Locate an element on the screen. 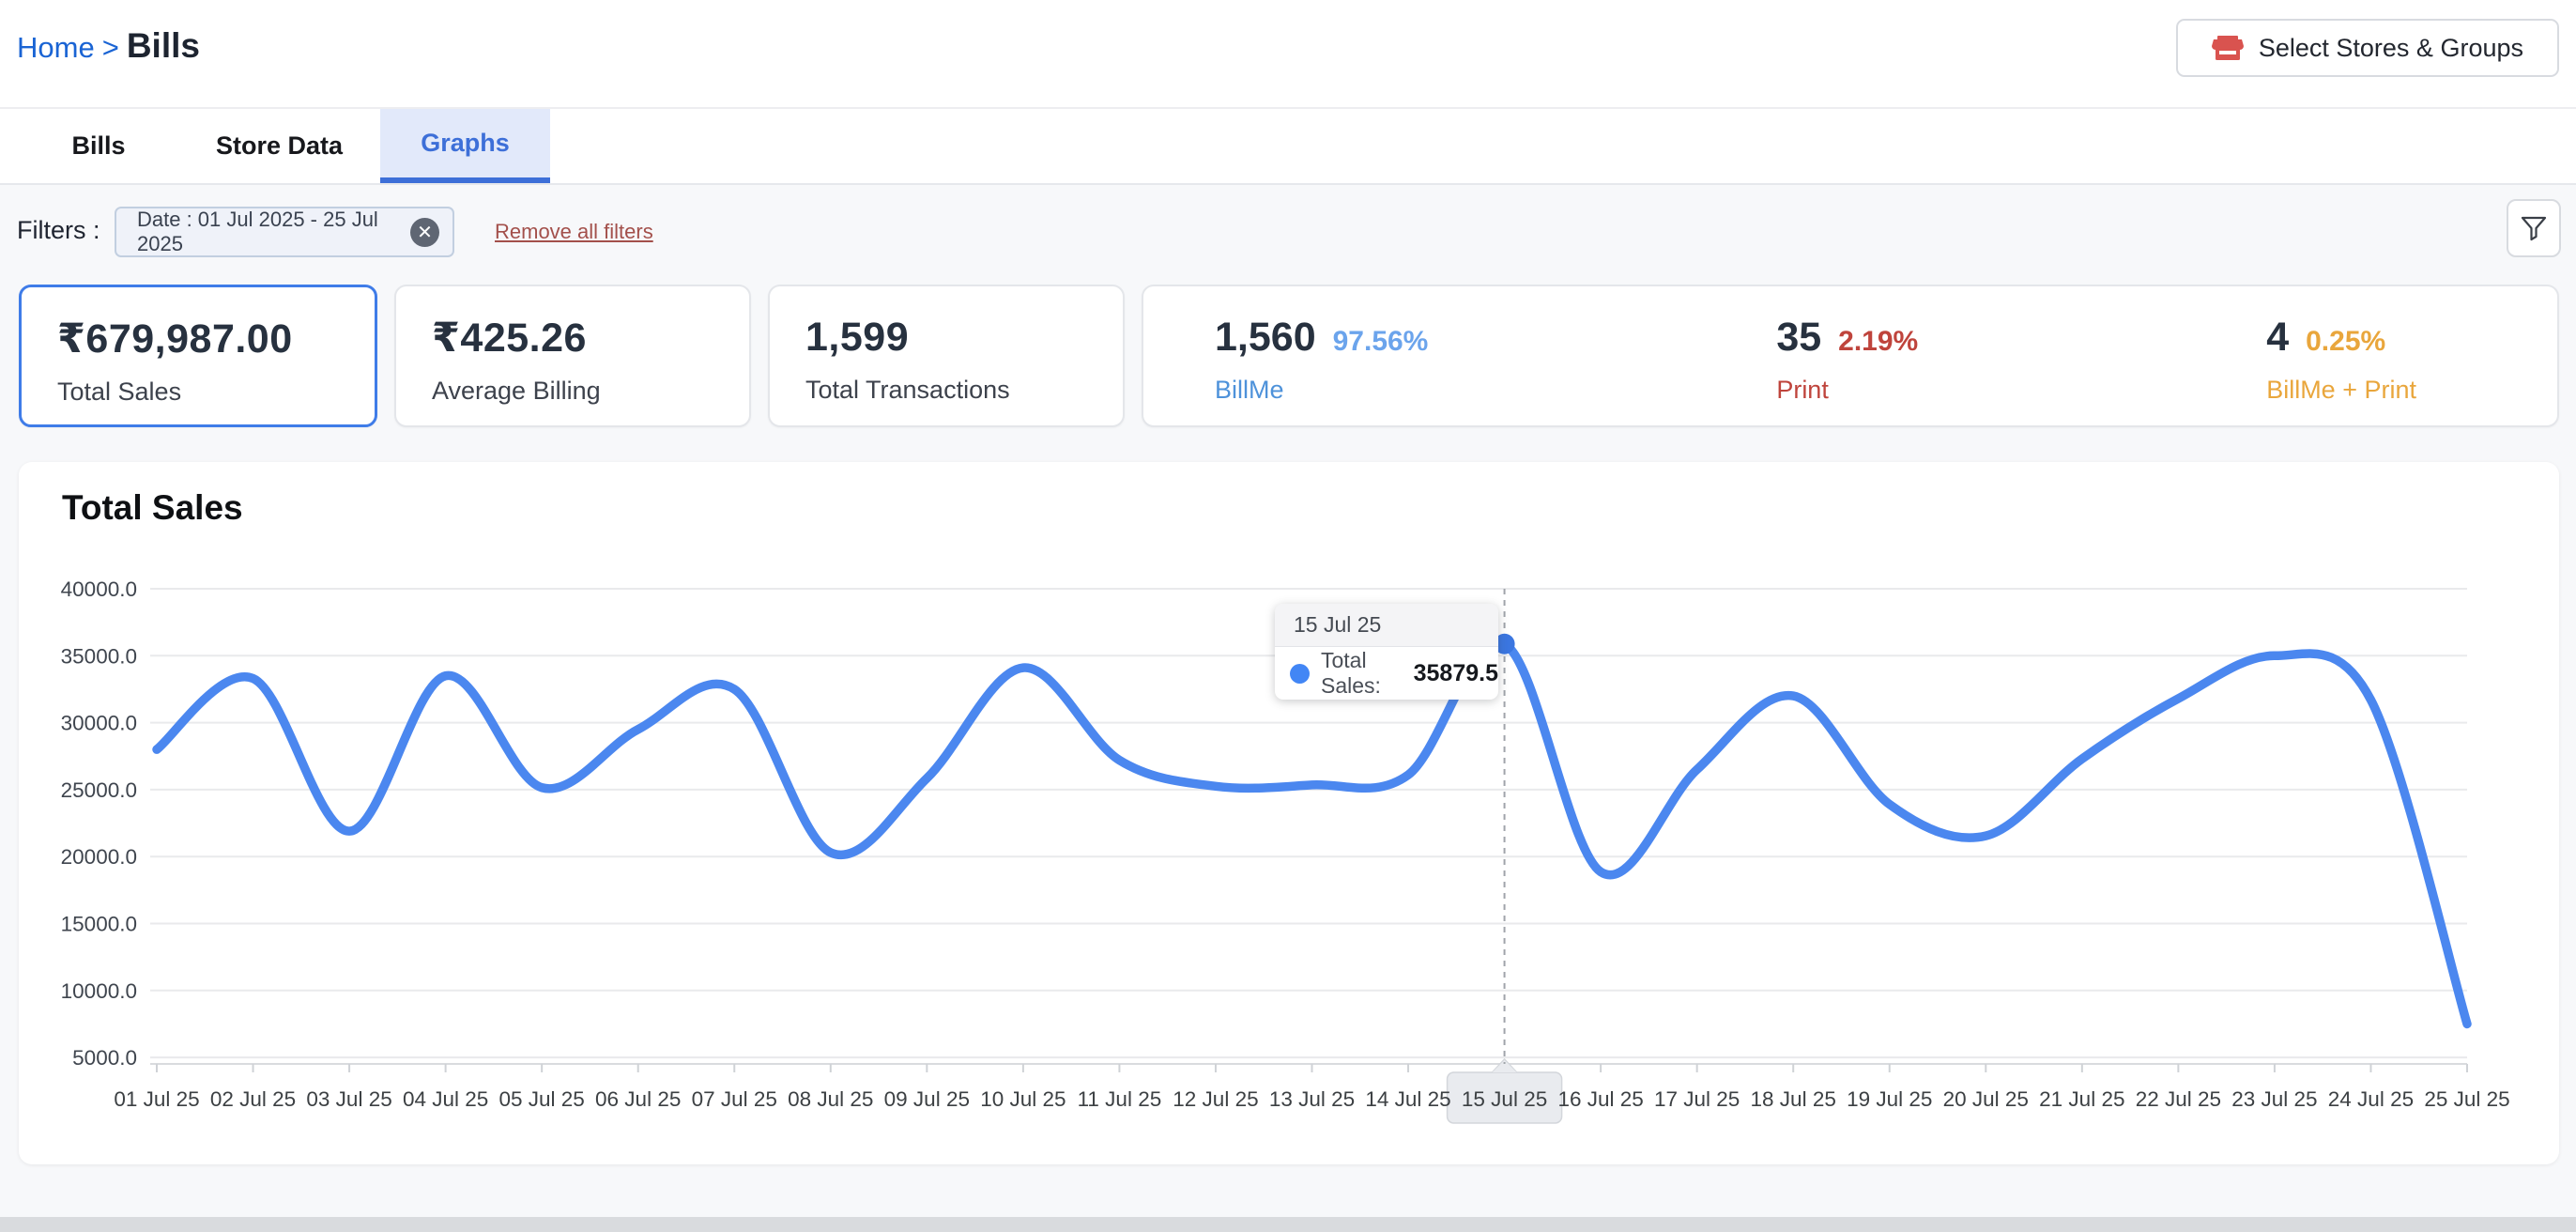 This screenshot has width=2576, height=1232. filter-funnel-button is located at coordinates (2534, 228).